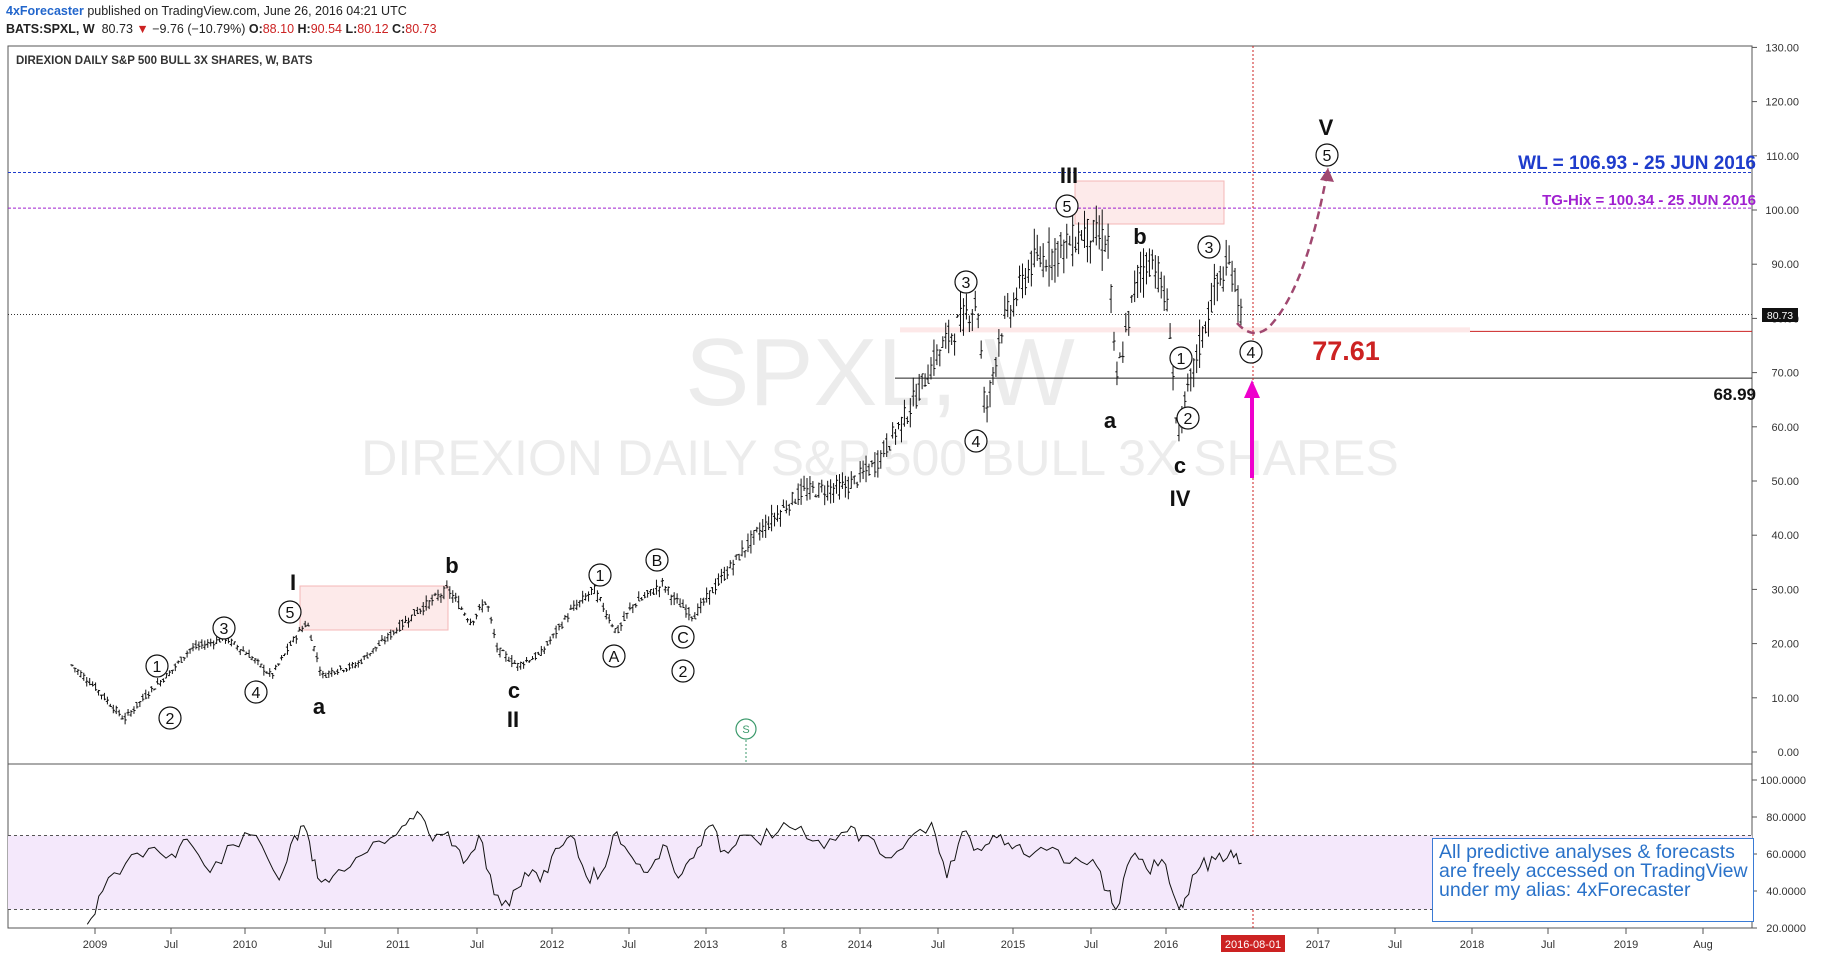 Image resolution: width=1824 pixels, height=960 pixels. Describe the element at coordinates (326, 29) in the screenshot. I see `high-value: 90.54` at that location.